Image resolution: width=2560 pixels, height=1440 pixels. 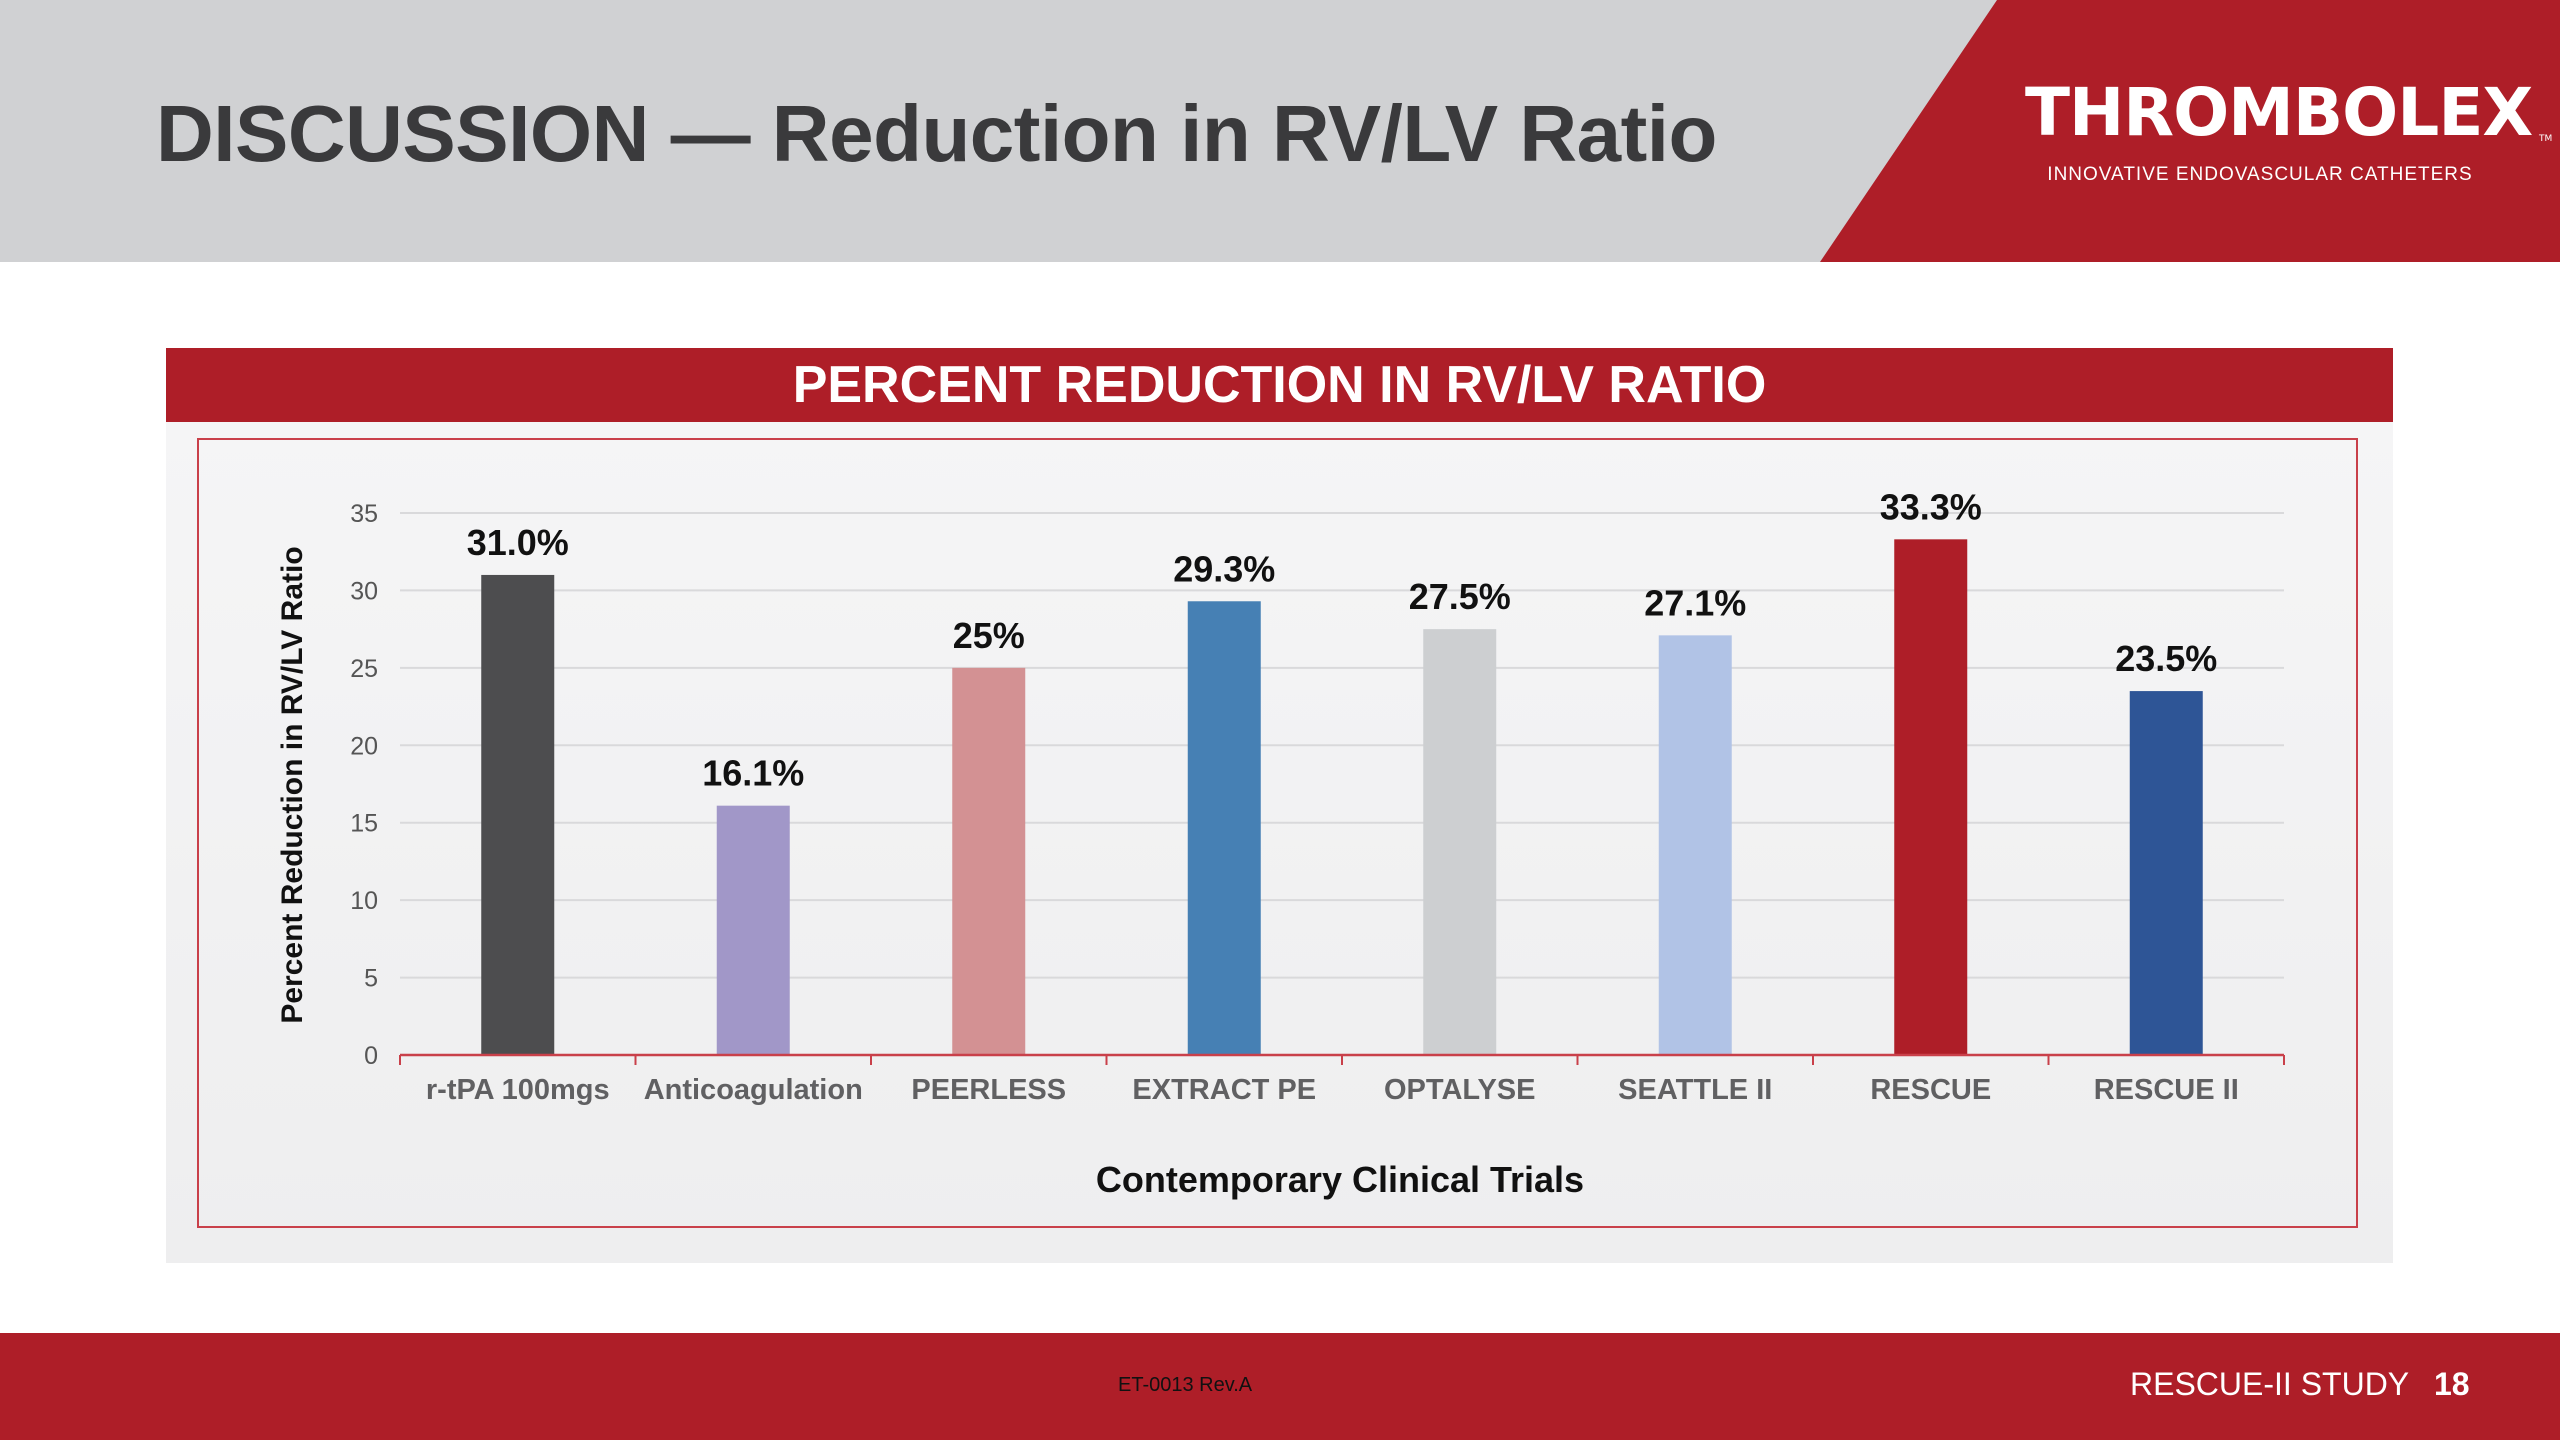 I want to click on study-name: RESCUE-II STUDY, so click(x=2270, y=1384).